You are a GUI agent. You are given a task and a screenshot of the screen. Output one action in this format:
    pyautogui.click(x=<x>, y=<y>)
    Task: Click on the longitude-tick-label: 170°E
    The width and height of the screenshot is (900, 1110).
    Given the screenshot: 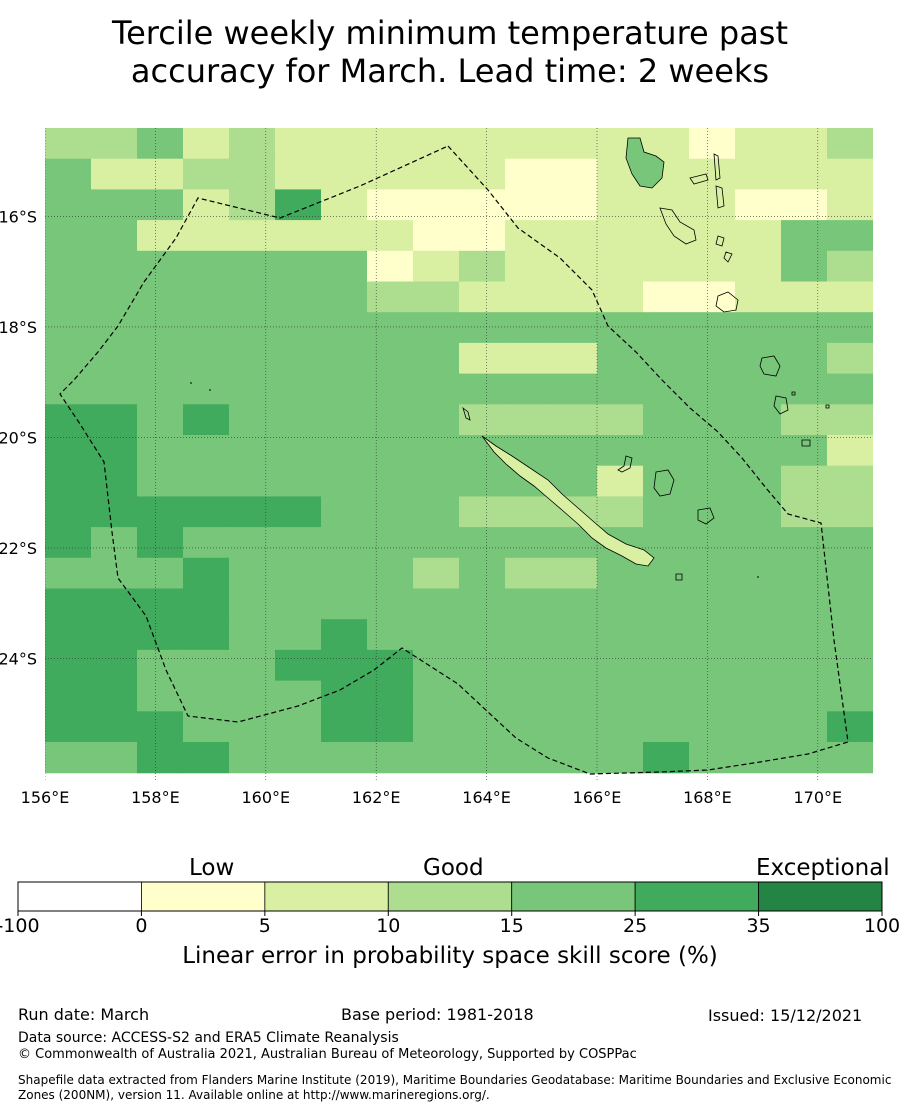 What is the action you would take?
    pyautogui.click(x=817, y=797)
    